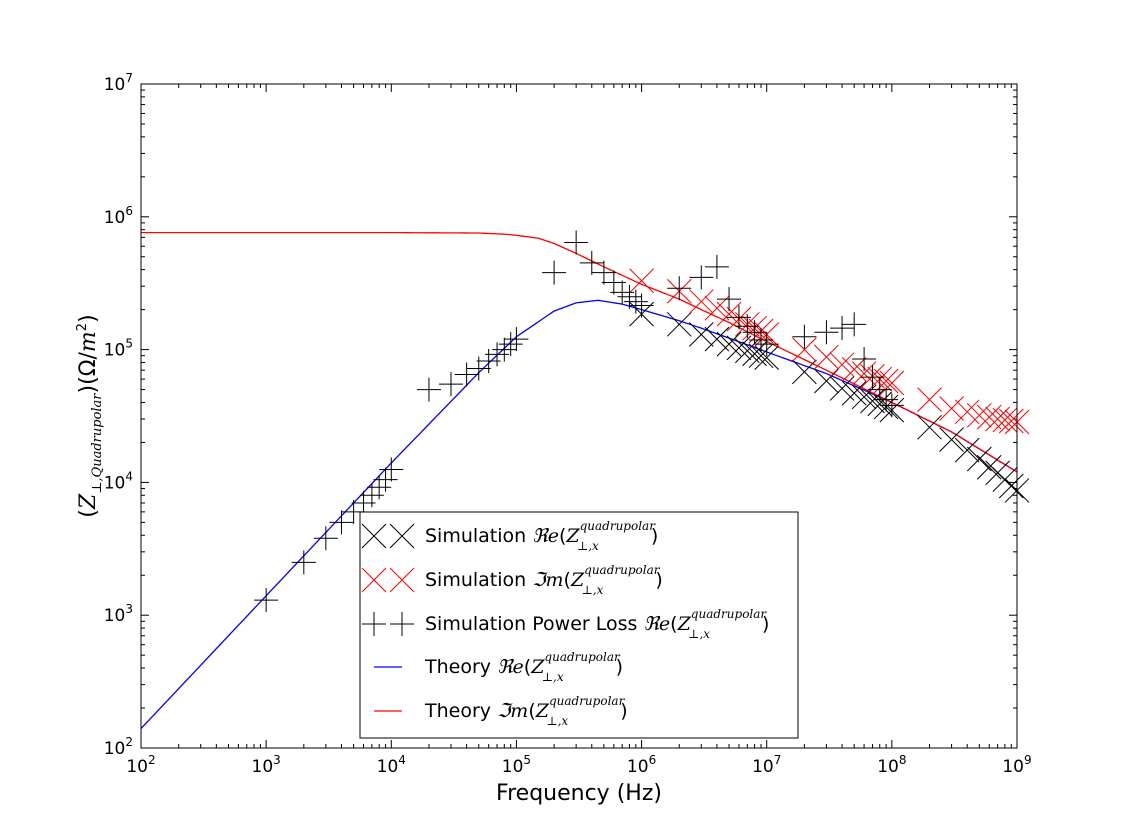 Image resolution: width=1130 pixels, height=835 pixels. Describe the element at coordinates (391, 765) in the screenshot. I see `x-tick-label: 10⁴` at that location.